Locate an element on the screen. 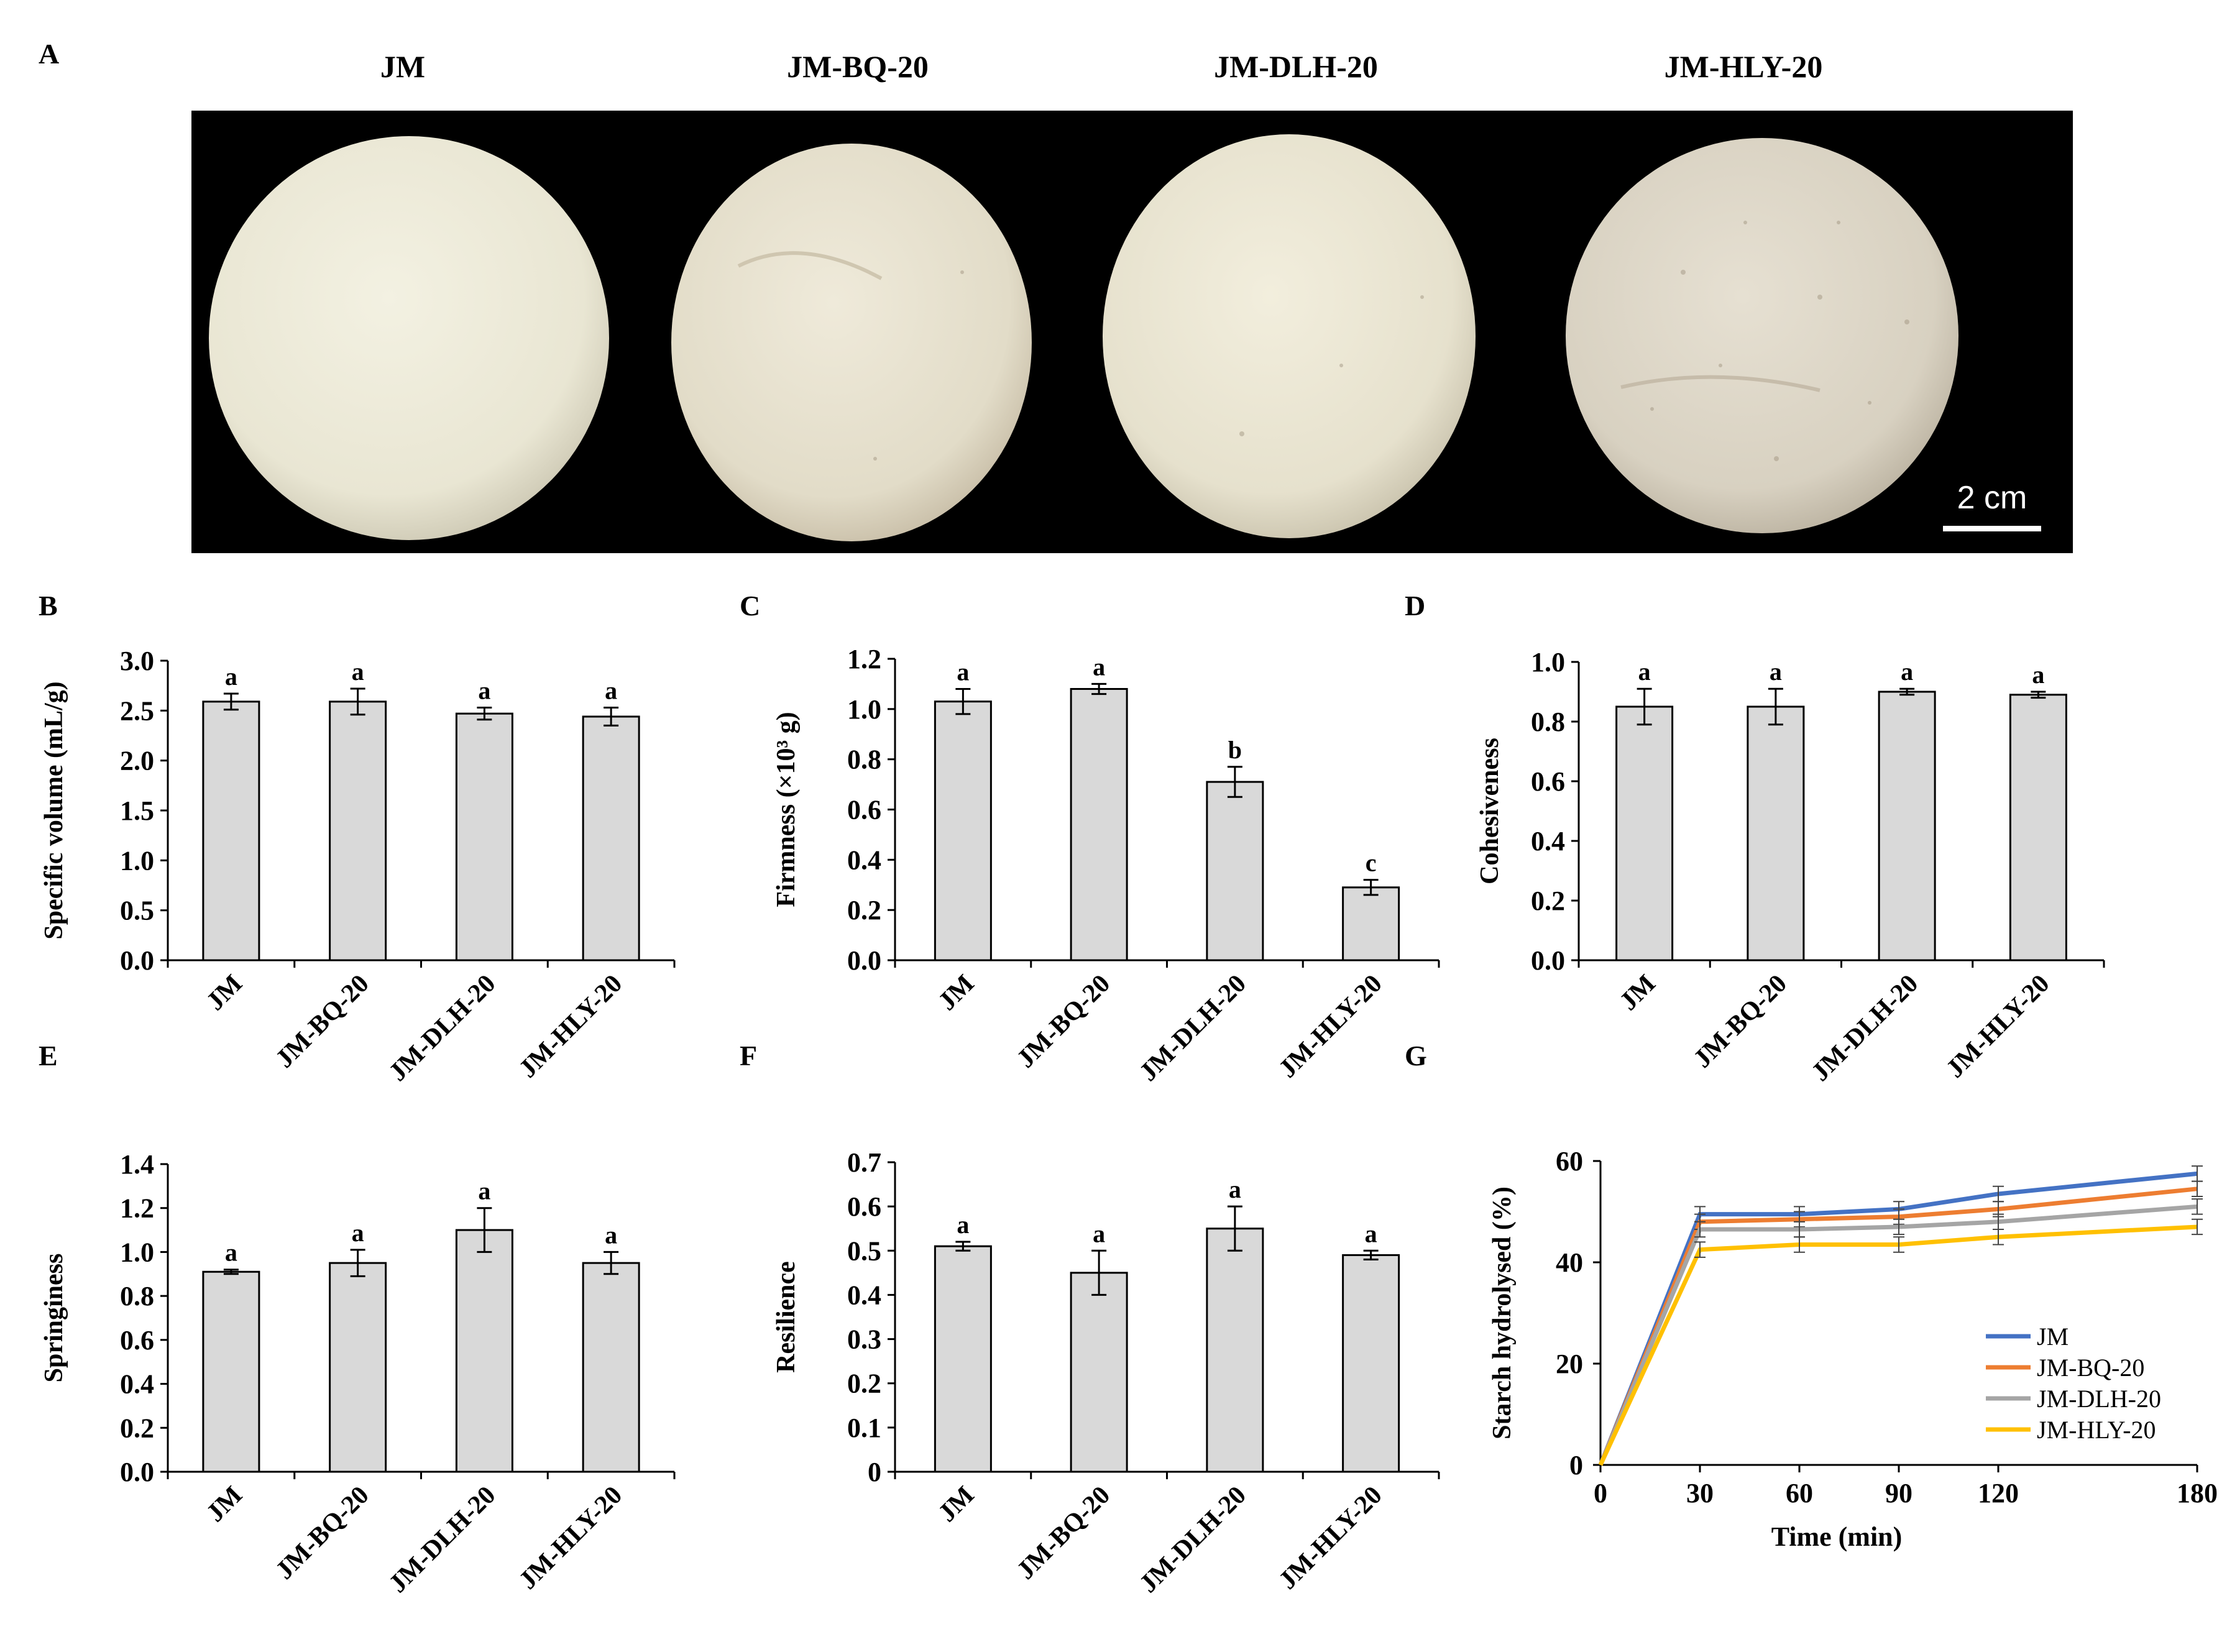 The image size is (2227, 1652). x-axis-label: Time (min) is located at coordinates (1837, 1536).